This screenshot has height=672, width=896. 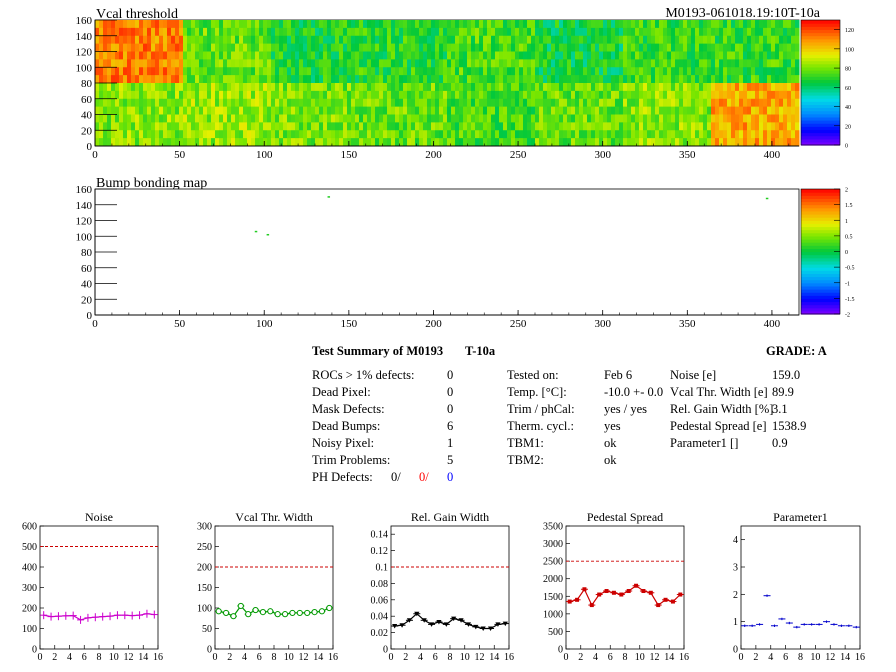 What do you see at coordinates (553, 544) in the screenshot?
I see `y-tick-label: 3000` at bounding box center [553, 544].